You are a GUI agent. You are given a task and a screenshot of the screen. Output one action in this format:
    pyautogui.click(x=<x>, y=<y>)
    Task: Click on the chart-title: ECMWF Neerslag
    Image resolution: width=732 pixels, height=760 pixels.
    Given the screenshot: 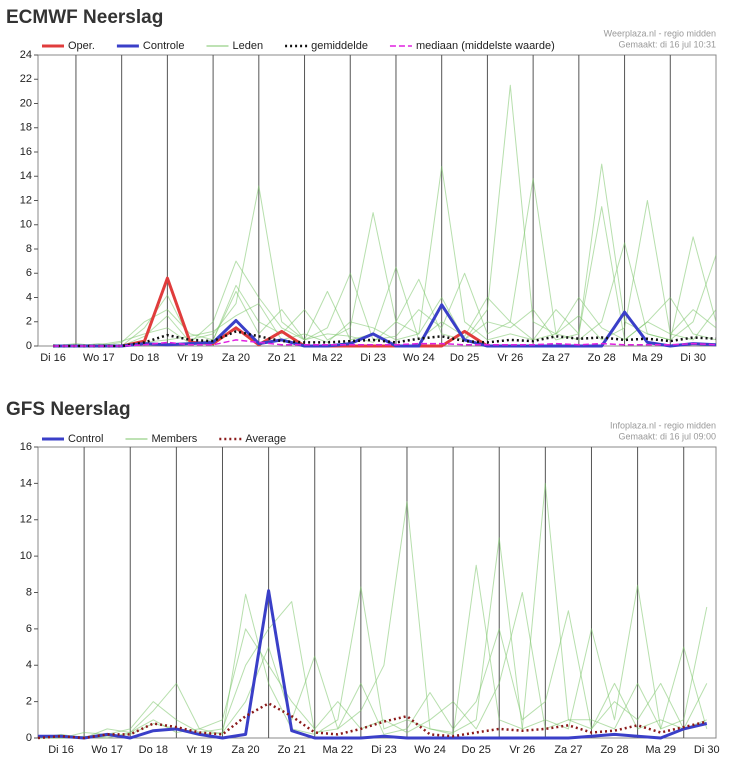 What is the action you would take?
    pyautogui.click(x=84, y=17)
    